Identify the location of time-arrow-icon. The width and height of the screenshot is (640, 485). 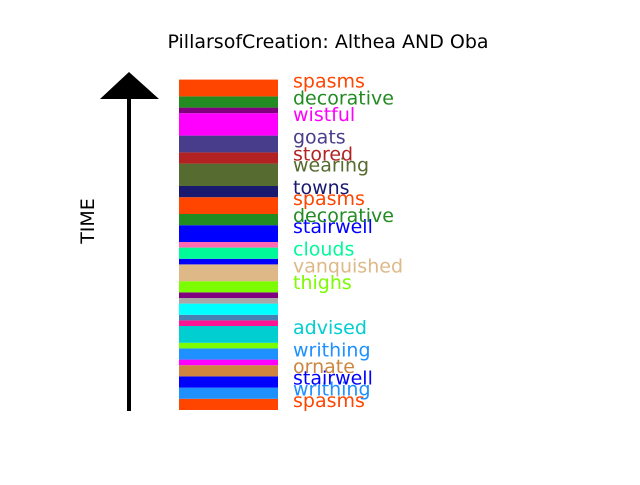
(129, 241).